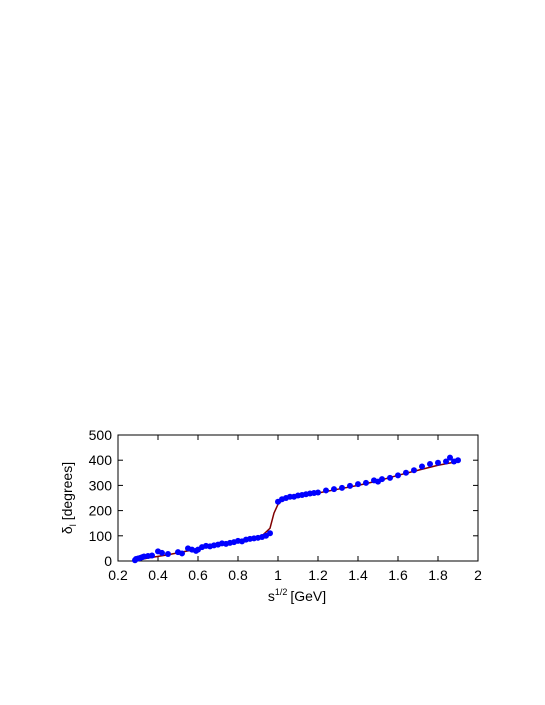  I want to click on x-tick-label: 1.8, so click(438, 575).